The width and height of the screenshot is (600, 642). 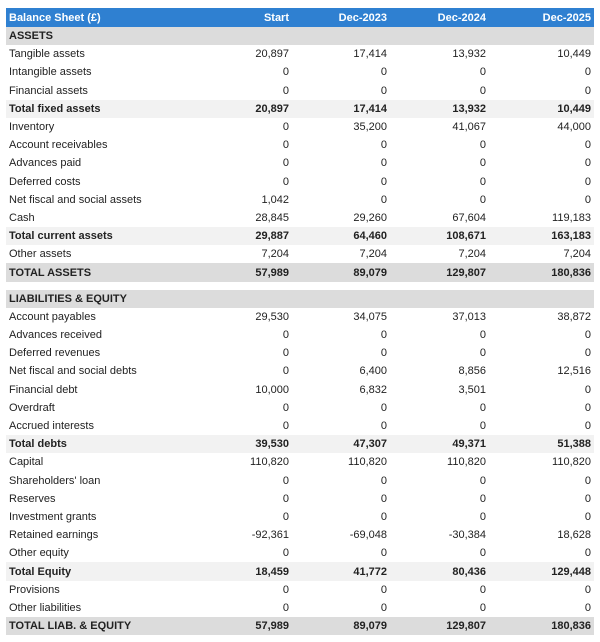 I want to click on cell-value: 29,887, so click(x=246, y=236).